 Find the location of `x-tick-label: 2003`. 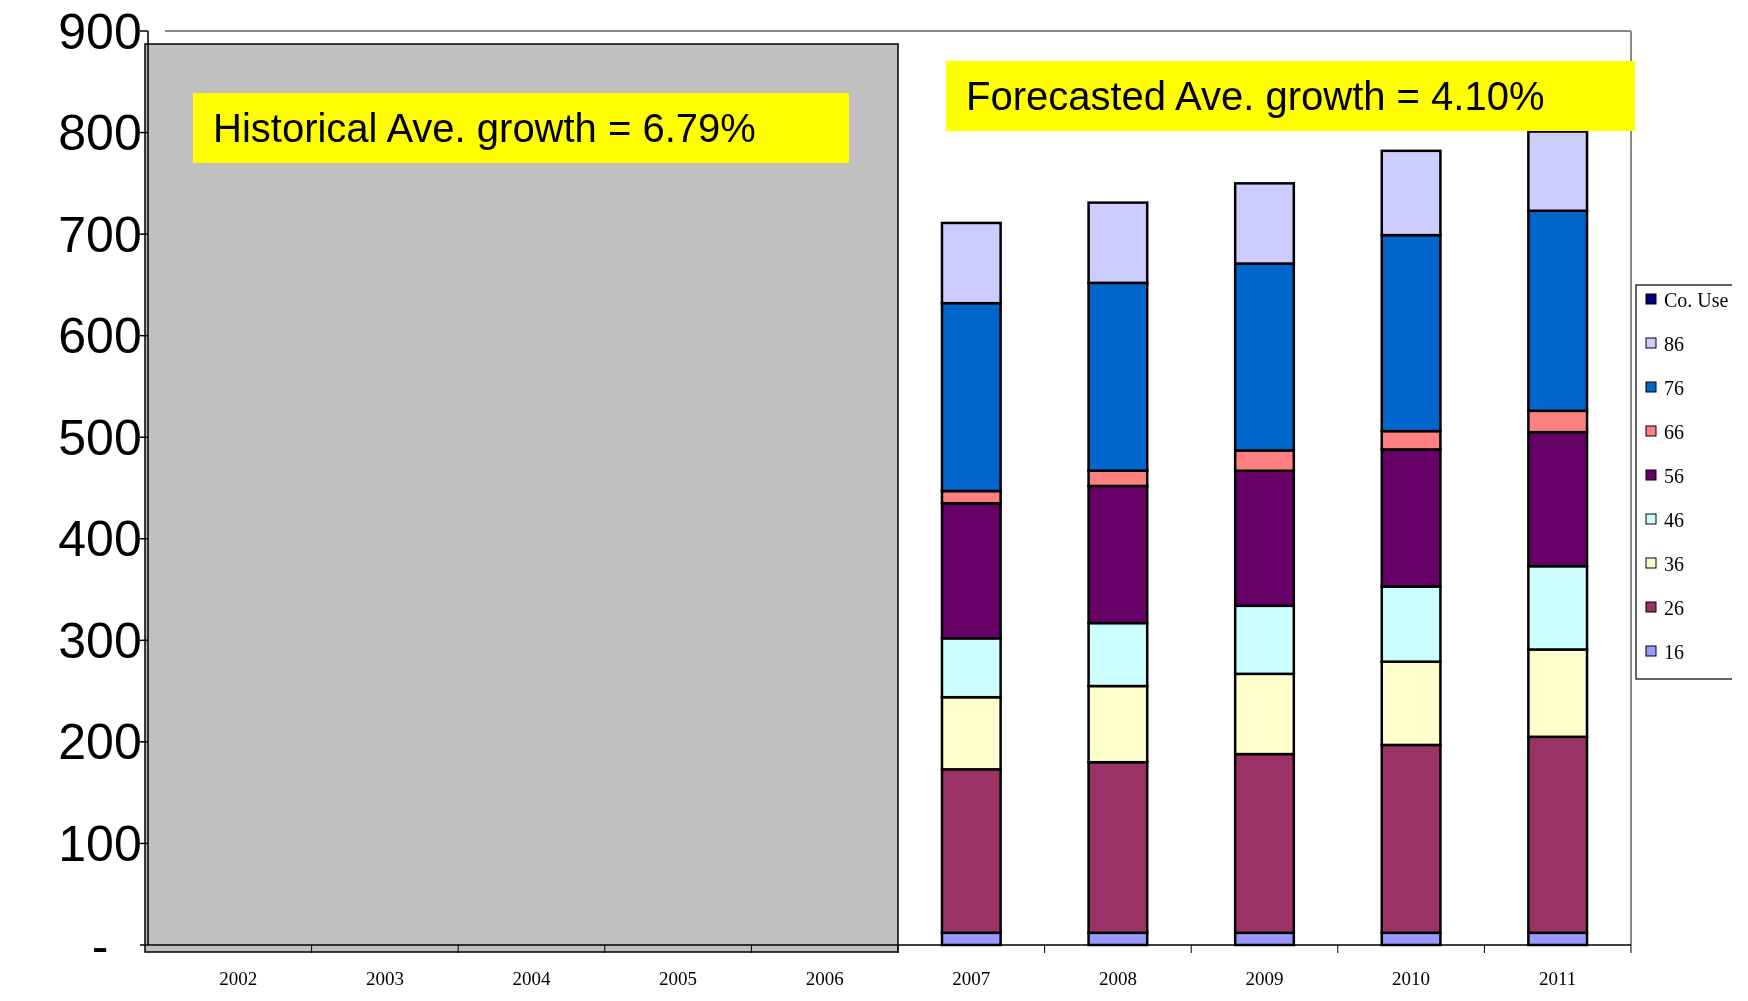

x-tick-label: 2003 is located at coordinates (384, 978).